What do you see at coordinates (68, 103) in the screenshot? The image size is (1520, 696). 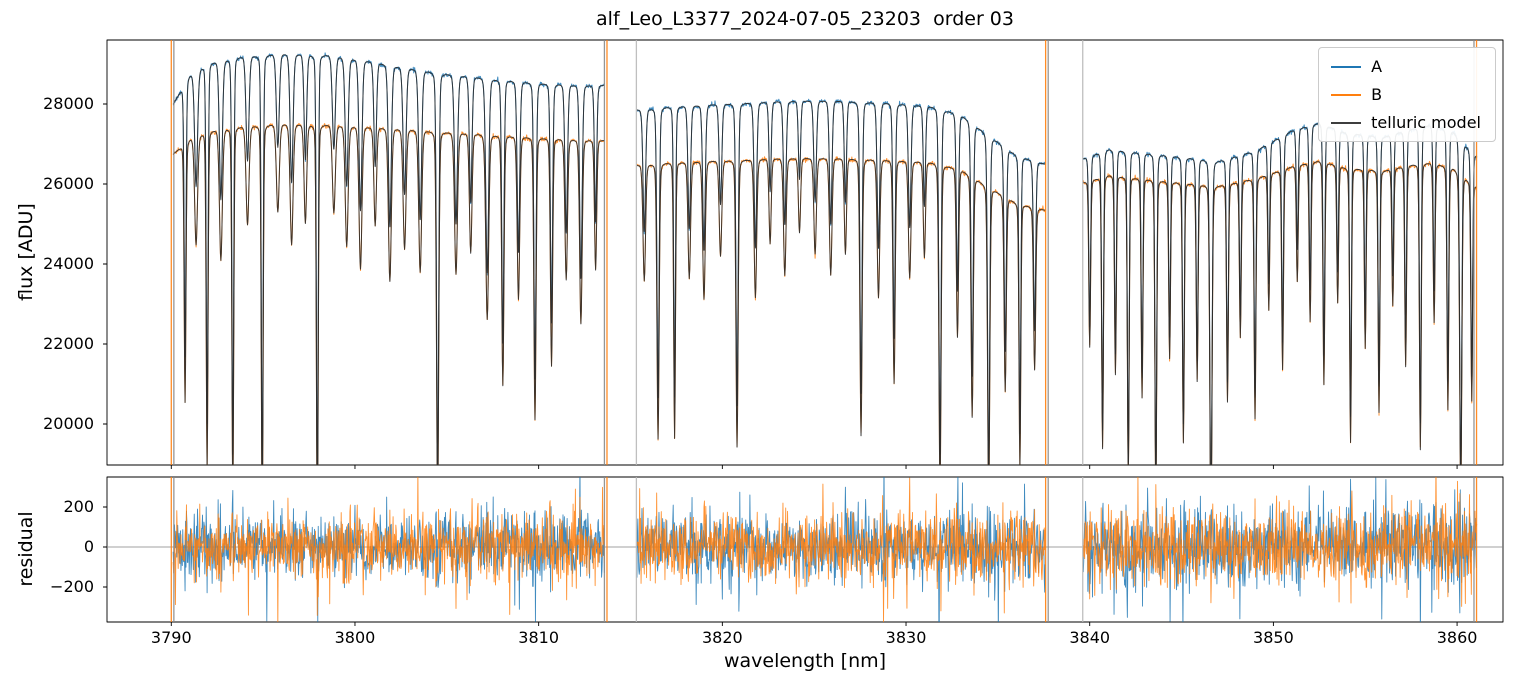 I see `flux-tick-label: 28000` at bounding box center [68, 103].